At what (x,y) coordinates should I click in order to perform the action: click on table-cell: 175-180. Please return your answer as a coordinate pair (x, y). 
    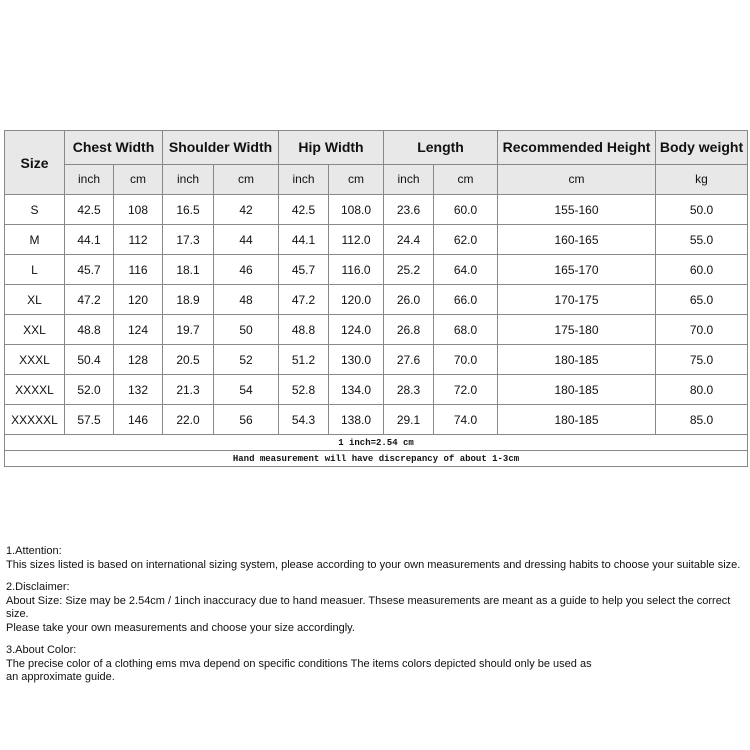
    Looking at the image, I should click on (577, 329).